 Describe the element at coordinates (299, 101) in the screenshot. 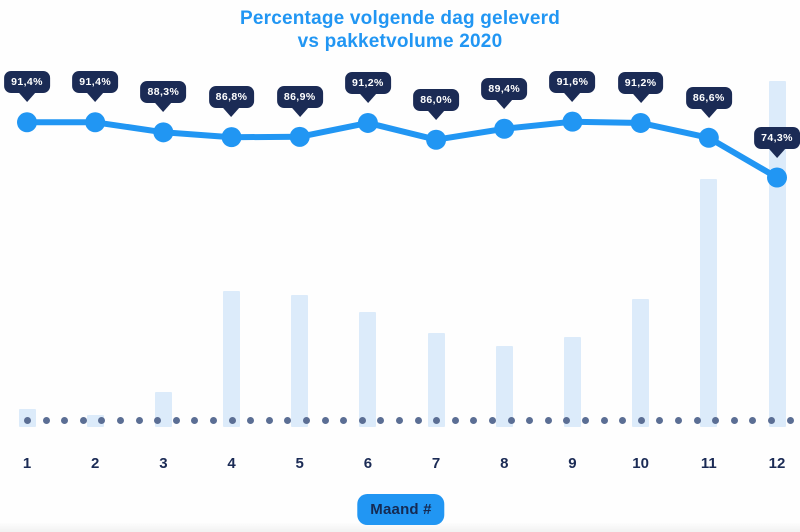

I see `value-label-tooltip: 86,9%` at that location.